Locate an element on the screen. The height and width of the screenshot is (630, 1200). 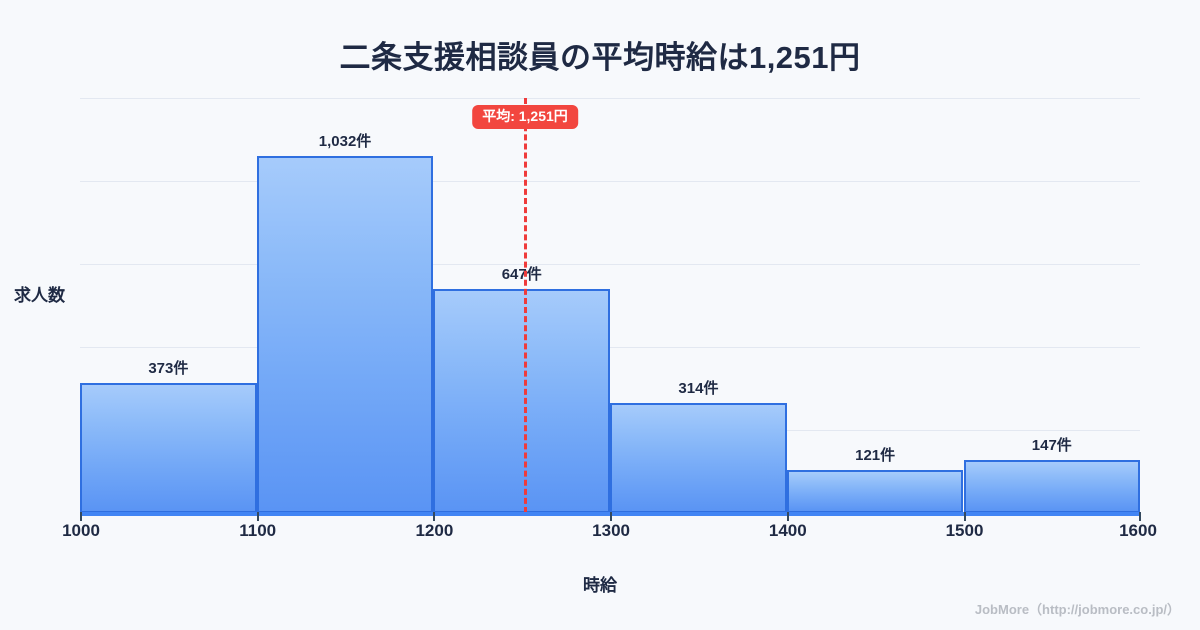
x-axis-tick-label: 1200 is located at coordinates (434, 530).